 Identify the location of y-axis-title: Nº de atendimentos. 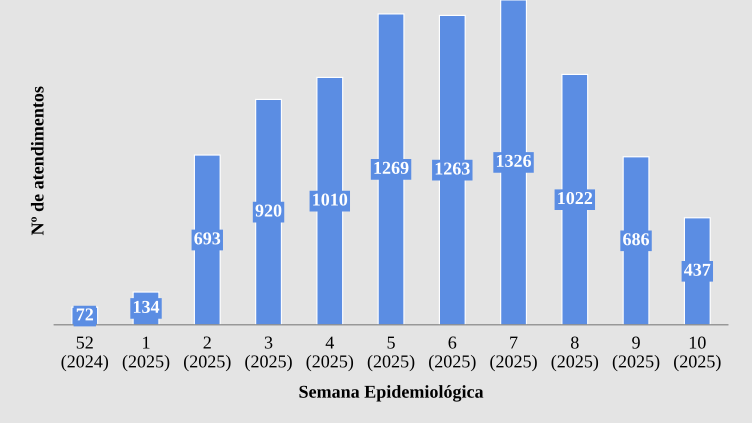
(37, 161).